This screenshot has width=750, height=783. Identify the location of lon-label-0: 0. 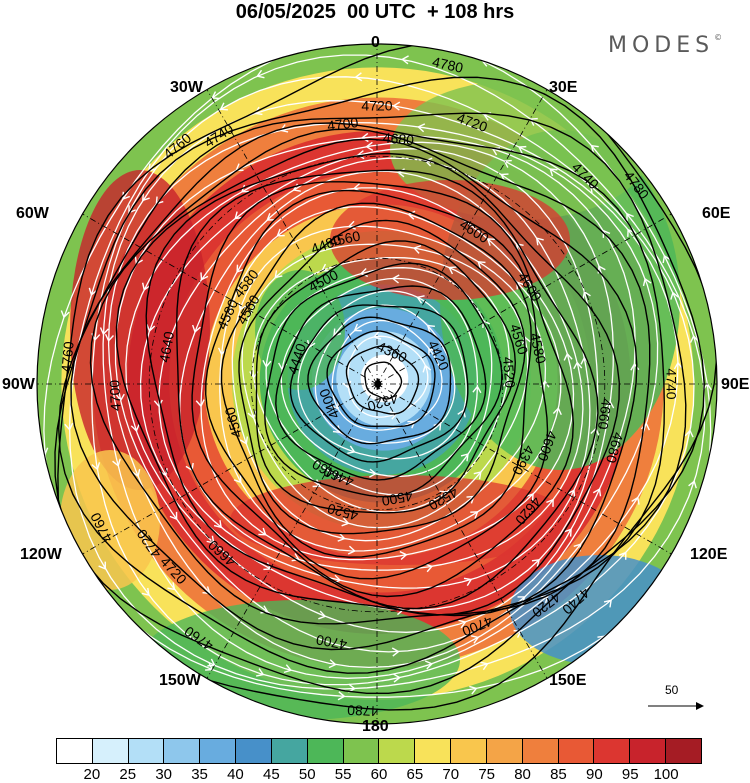
(375, 42).